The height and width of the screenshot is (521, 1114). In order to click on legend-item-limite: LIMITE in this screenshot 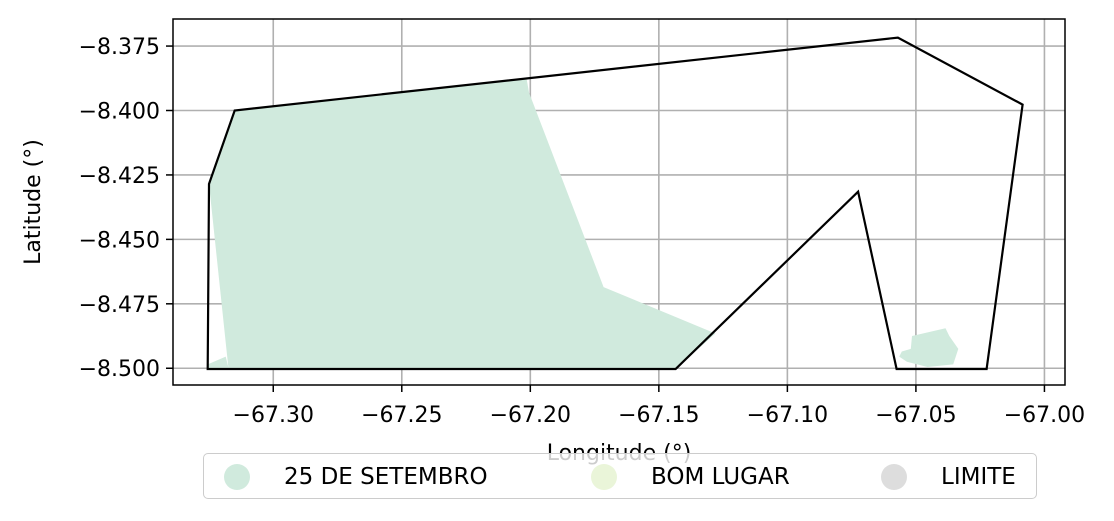, I will do `click(948, 477)`.